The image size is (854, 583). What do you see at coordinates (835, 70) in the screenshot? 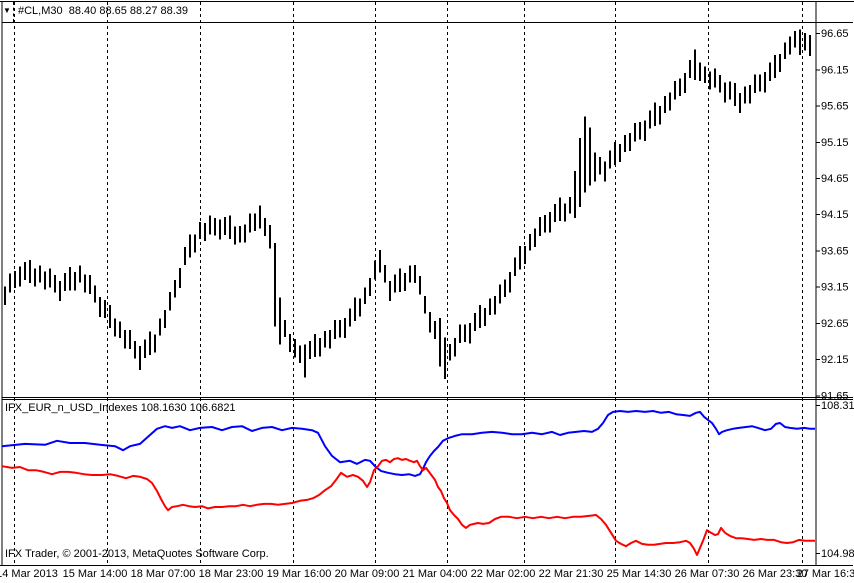
I see `price-scale-label: 96.15` at bounding box center [835, 70].